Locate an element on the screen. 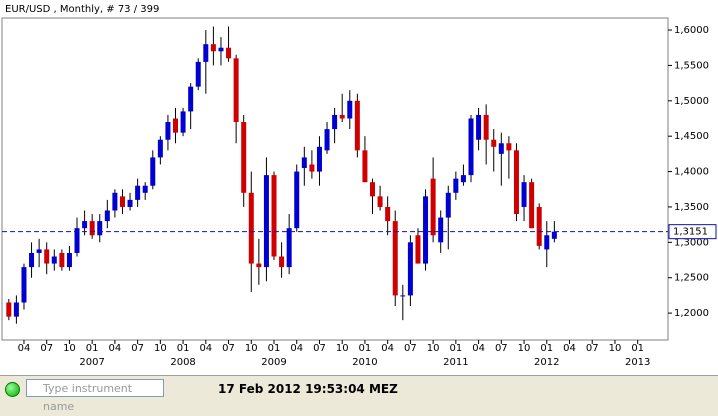 This screenshot has height=416, width=718. y-tick-label: 1,4000 is located at coordinates (691, 172).